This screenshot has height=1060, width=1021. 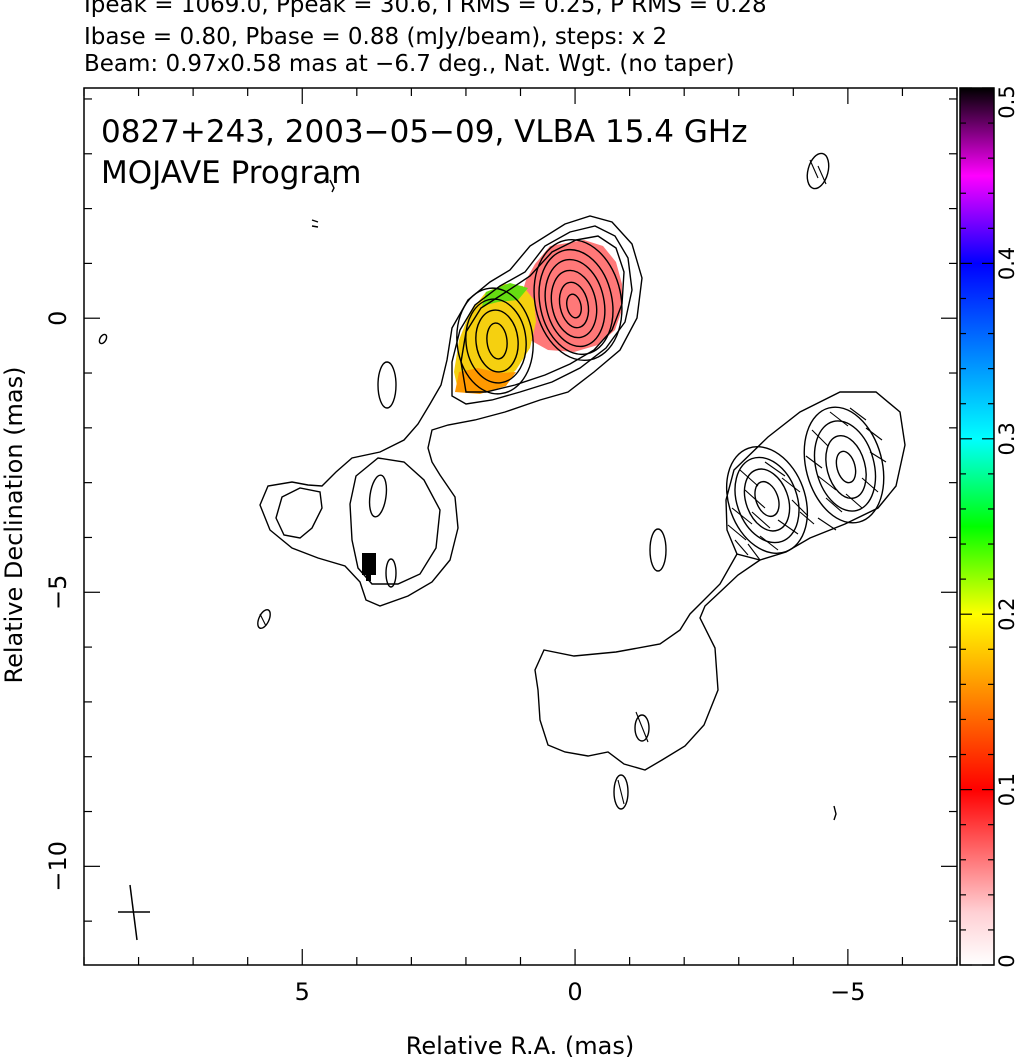 I want to click on y-axis-label: Relative Declination (mas), so click(x=14, y=524).